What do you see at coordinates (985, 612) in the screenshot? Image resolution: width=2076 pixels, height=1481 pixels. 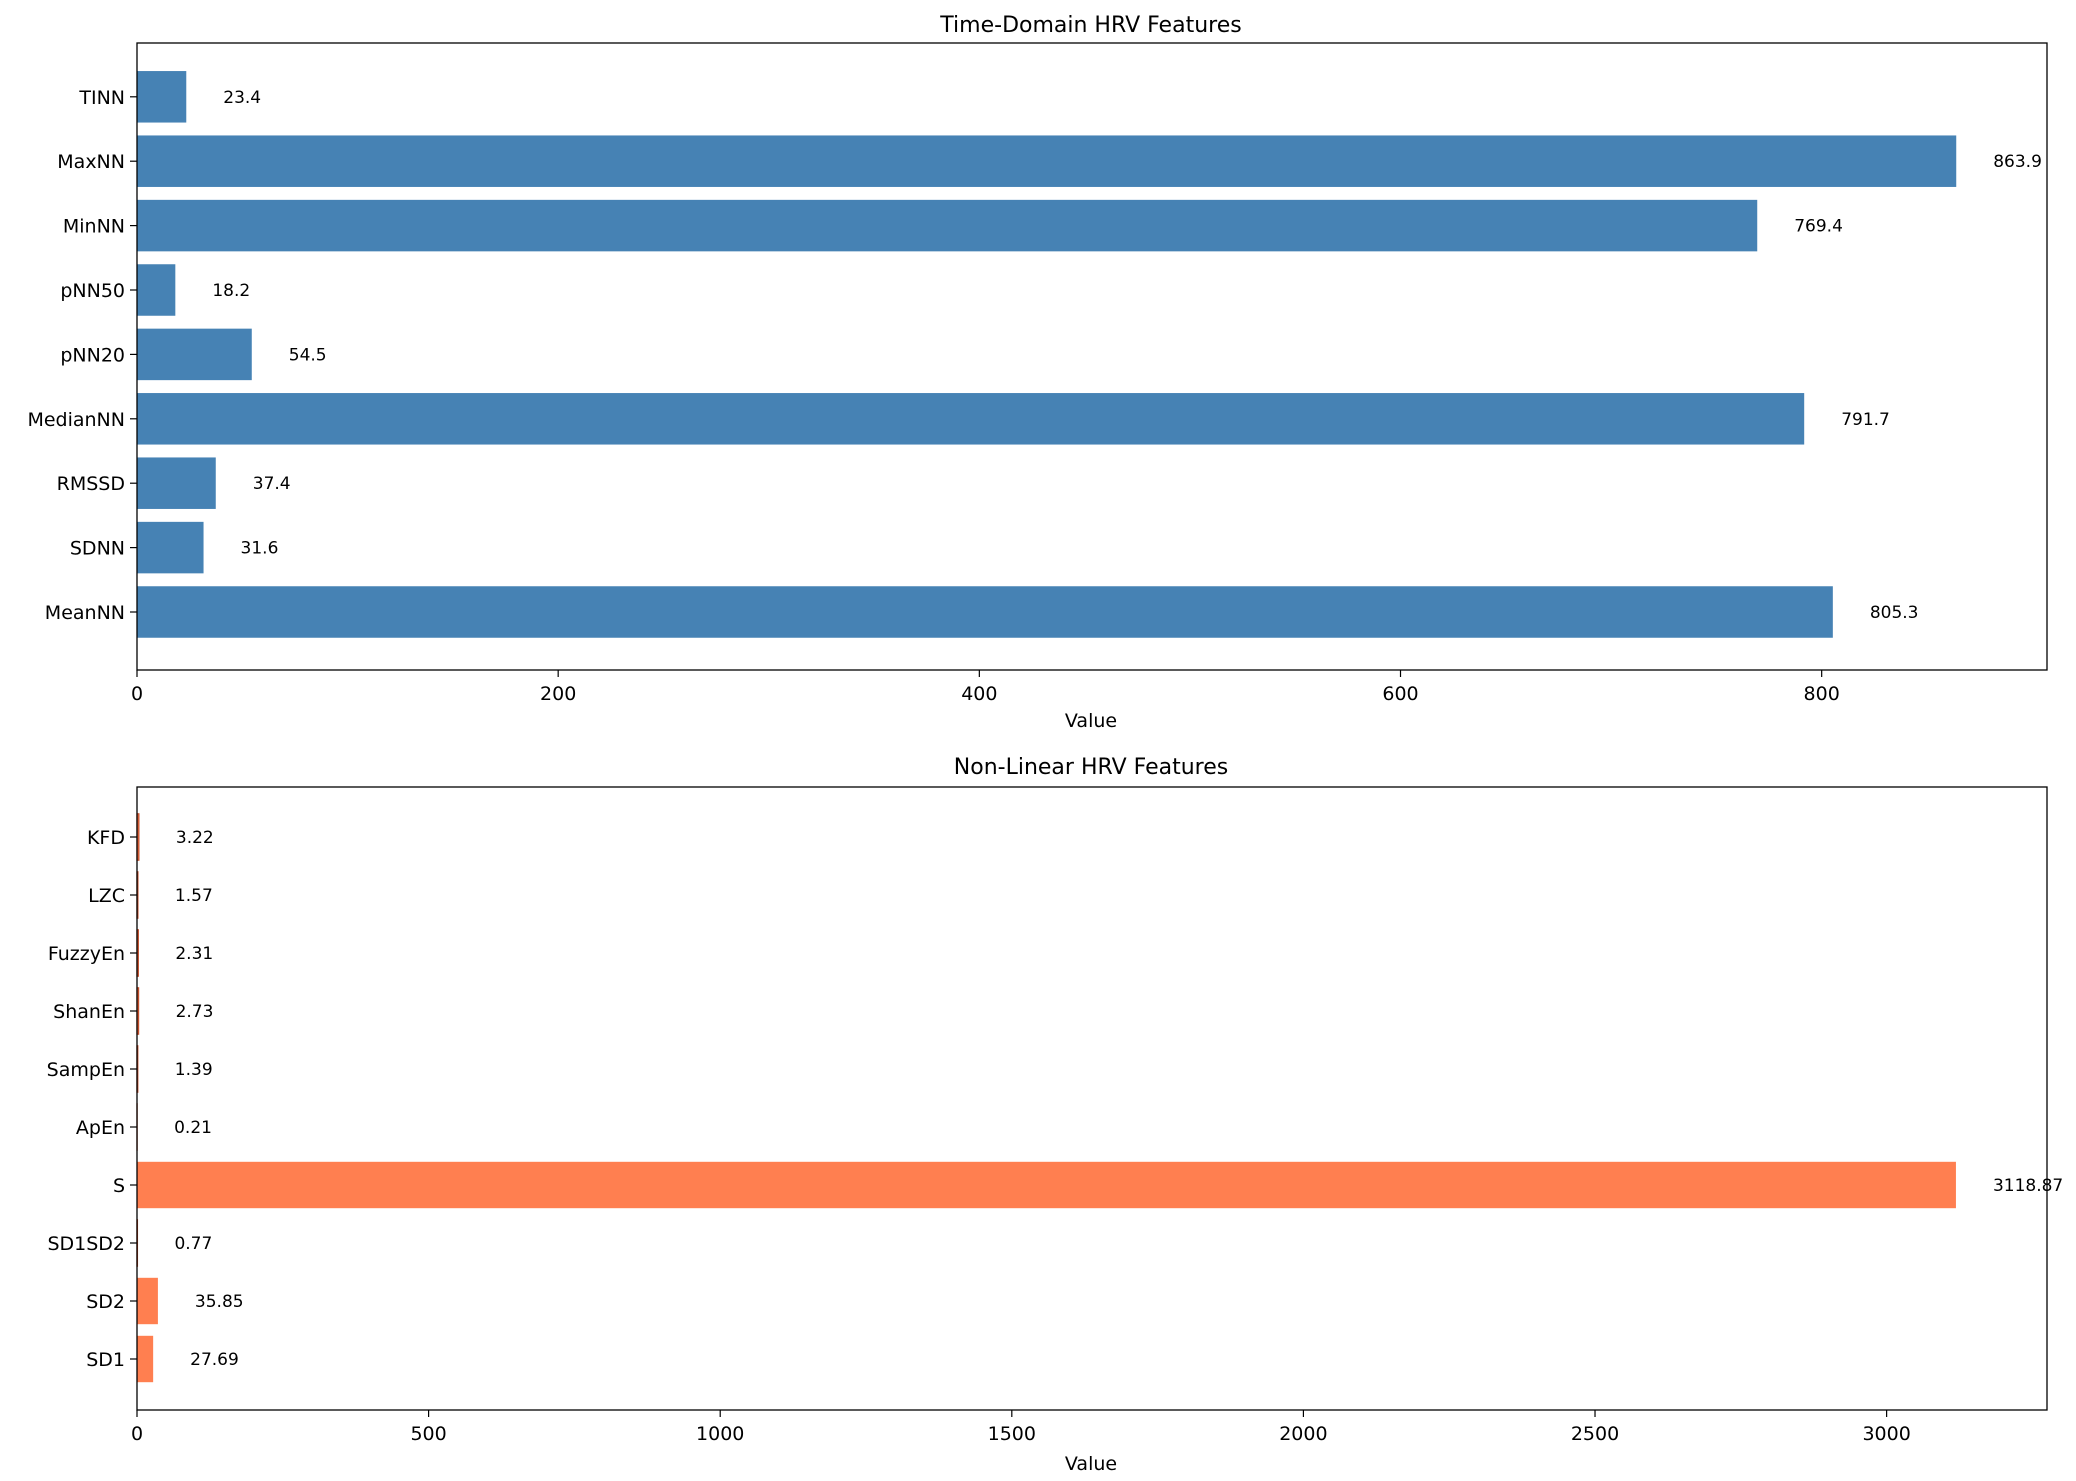 I see `time-domain-bar-meannn` at bounding box center [985, 612].